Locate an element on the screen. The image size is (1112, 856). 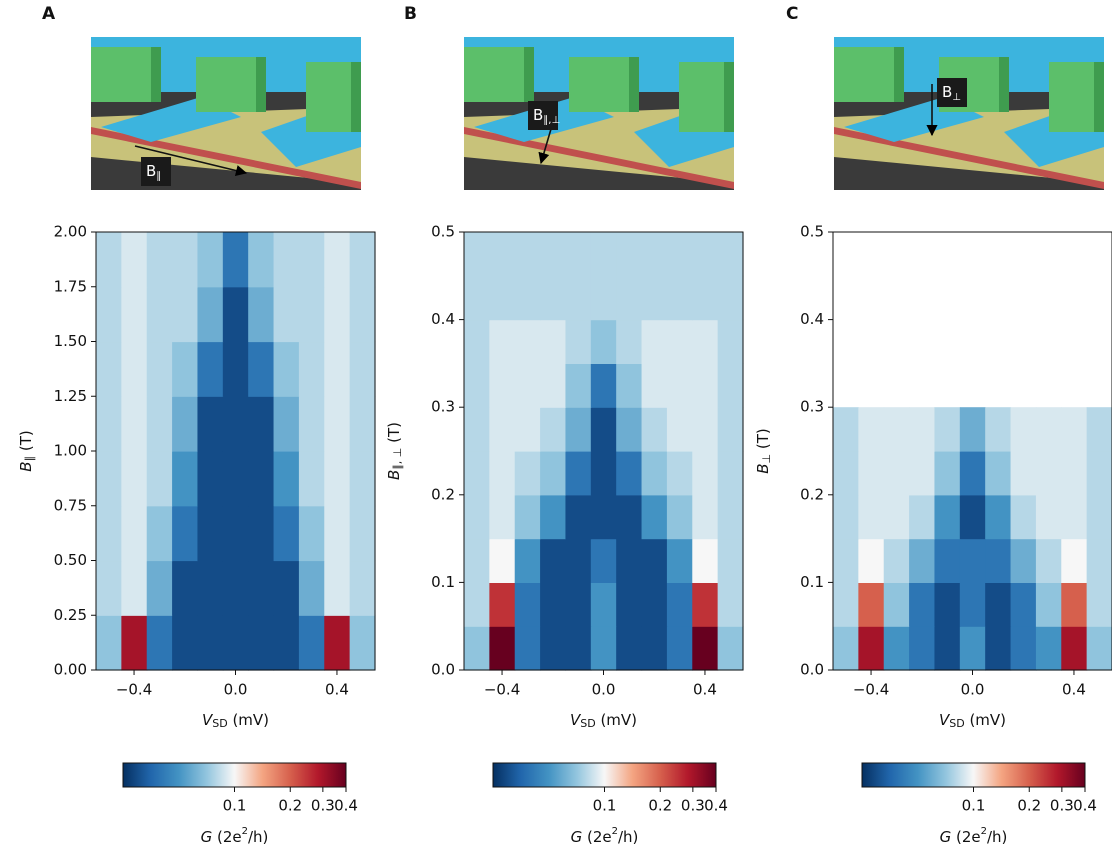
y-label-subscript: ∥ is located at coordinates (29, 459).